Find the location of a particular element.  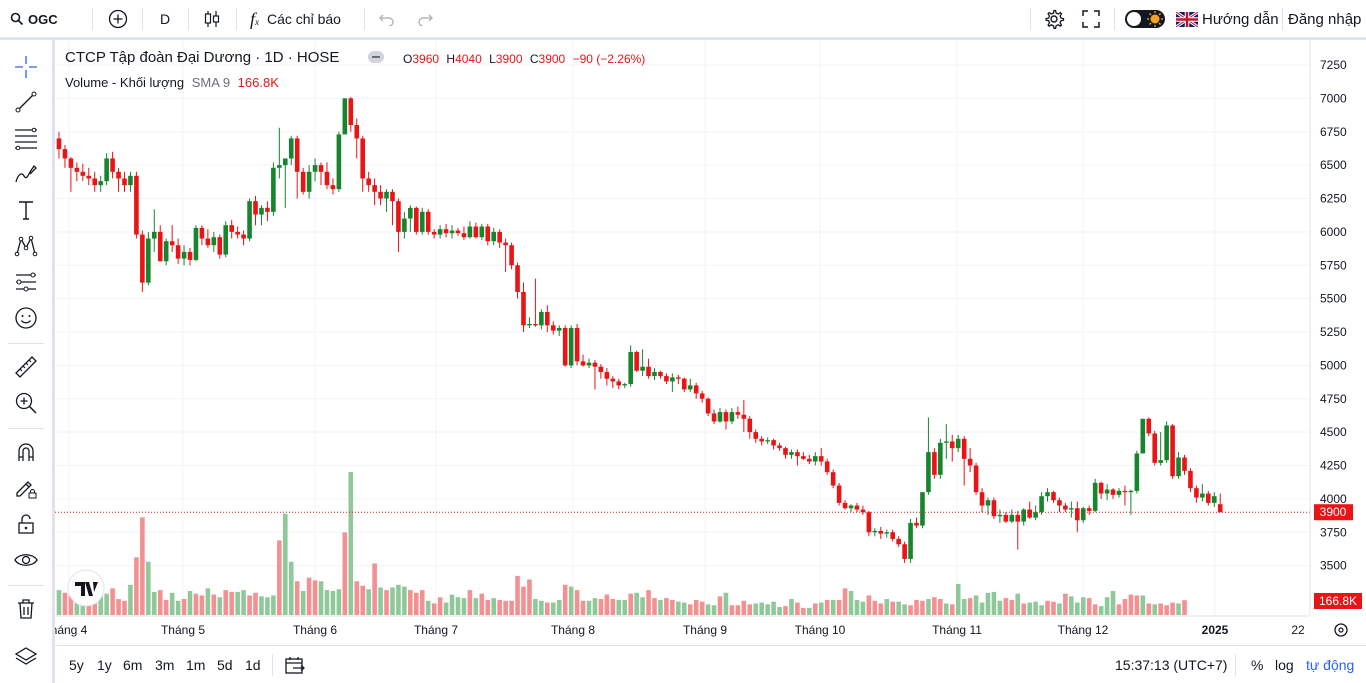

range-5d: 5d is located at coordinates (225, 664).